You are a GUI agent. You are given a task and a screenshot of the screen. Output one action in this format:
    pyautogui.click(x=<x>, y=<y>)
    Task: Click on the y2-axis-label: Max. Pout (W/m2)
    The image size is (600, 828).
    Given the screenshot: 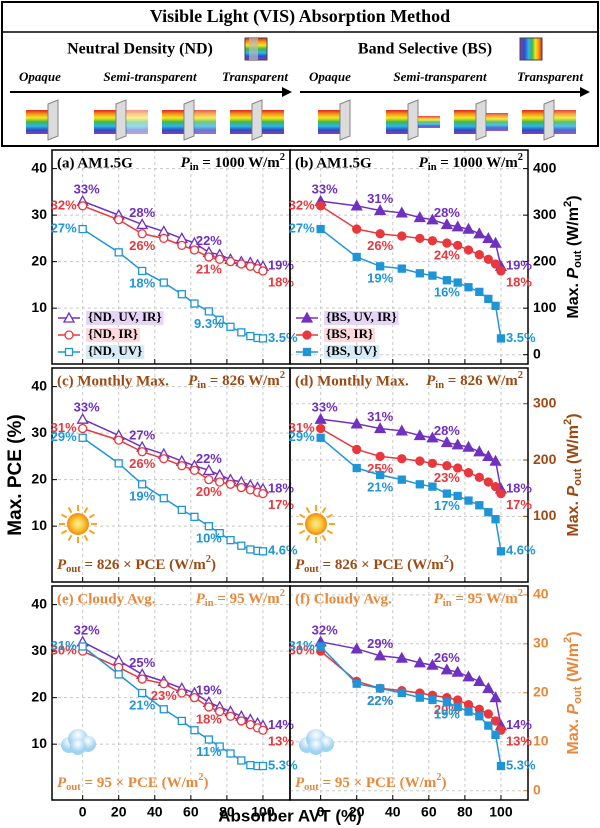 What is the action you would take?
    pyautogui.click(x=573, y=474)
    